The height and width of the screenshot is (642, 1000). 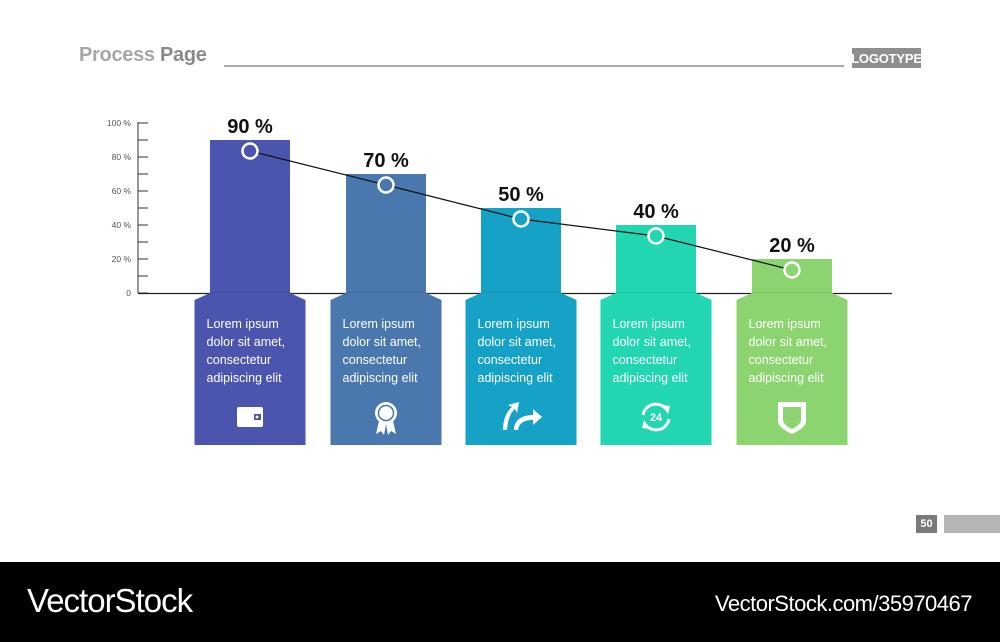 I want to click on data-label: 70 %, so click(x=386, y=161).